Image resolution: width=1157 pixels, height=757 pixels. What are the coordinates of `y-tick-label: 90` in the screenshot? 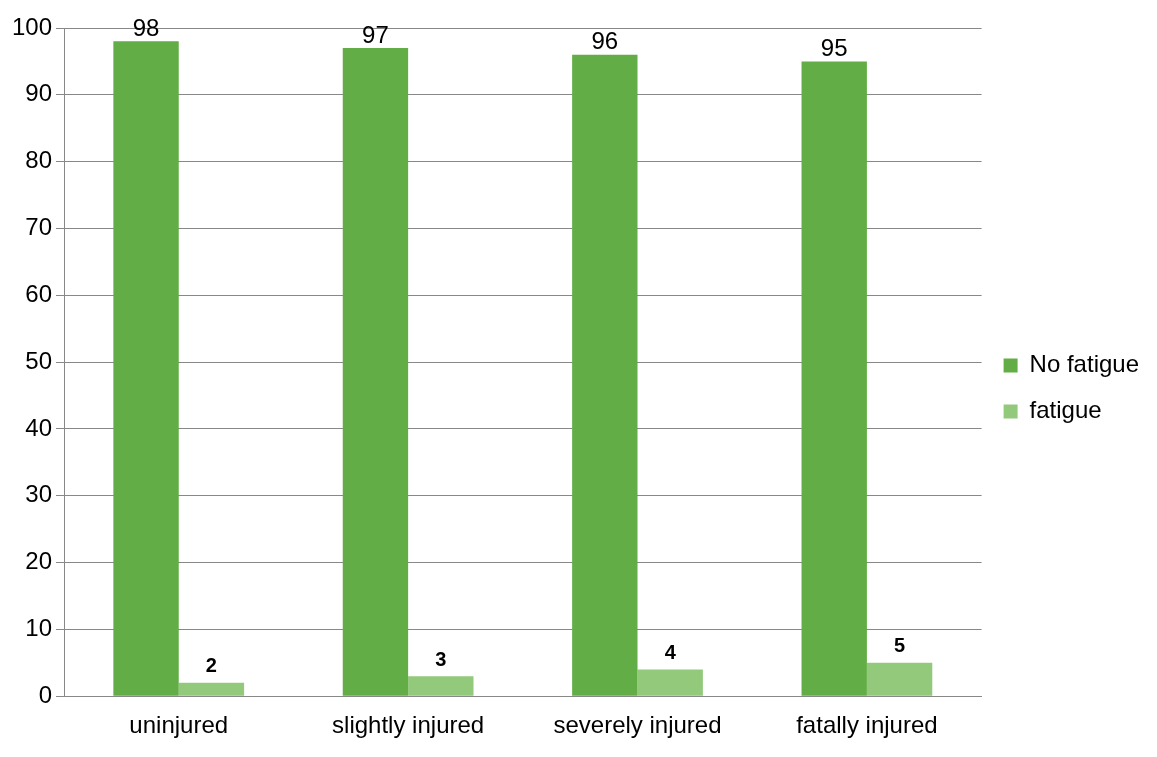 It's located at (39, 93).